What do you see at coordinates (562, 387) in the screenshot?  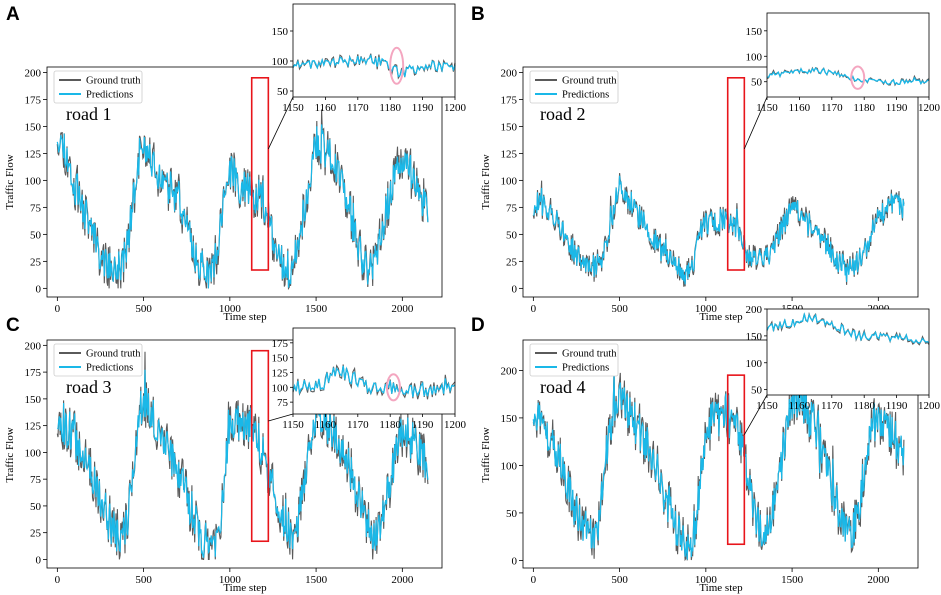 I see `road-label: road 4` at bounding box center [562, 387].